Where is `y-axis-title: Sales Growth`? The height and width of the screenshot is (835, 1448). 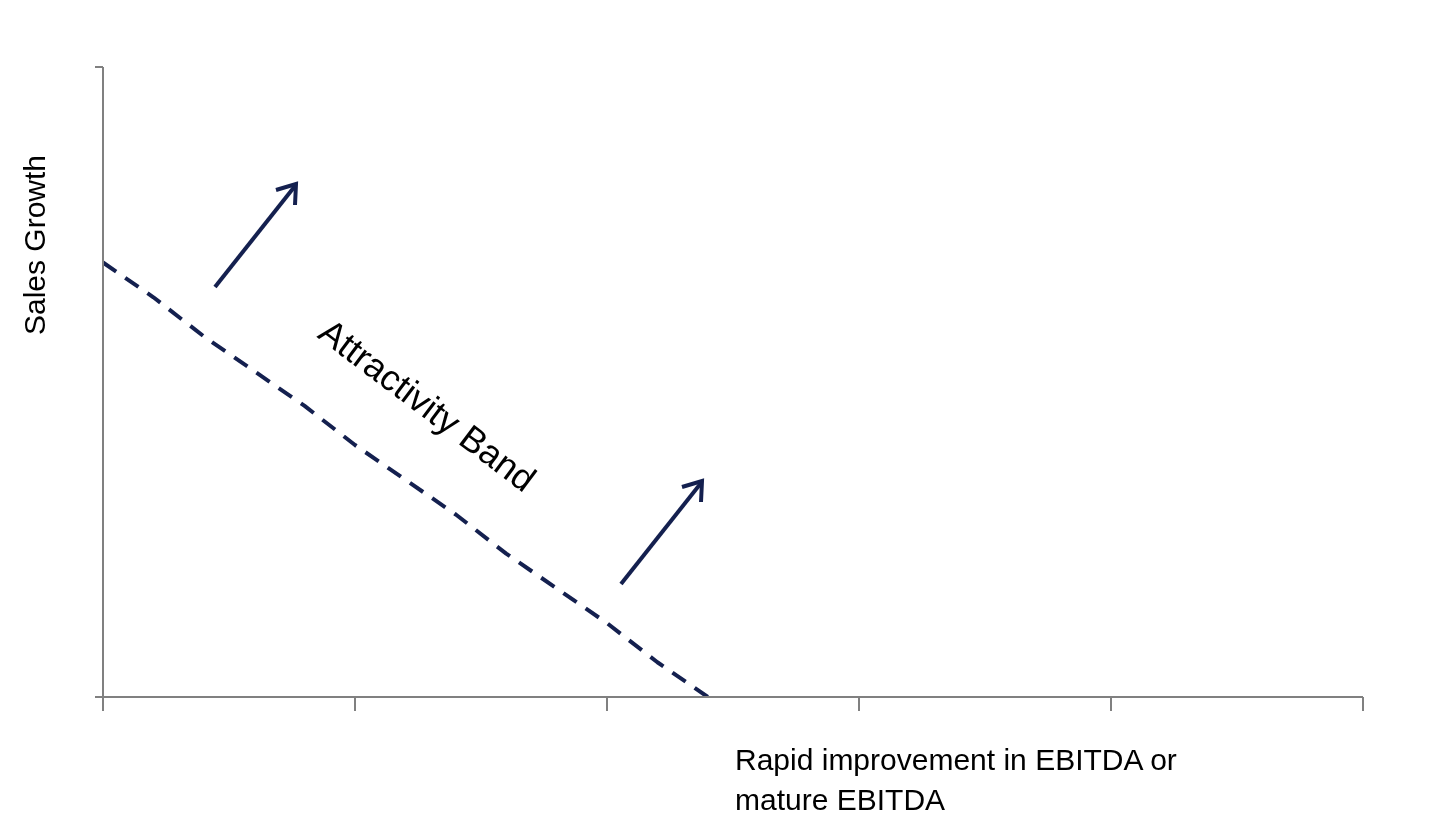 y-axis-title: Sales Growth is located at coordinates (34, 245).